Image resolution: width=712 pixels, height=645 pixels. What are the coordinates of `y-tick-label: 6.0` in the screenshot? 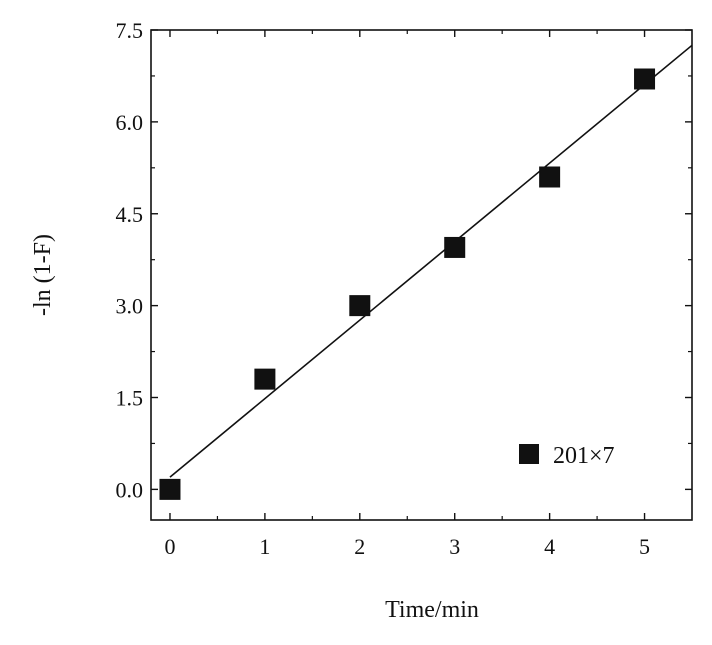 It's located at (130, 122).